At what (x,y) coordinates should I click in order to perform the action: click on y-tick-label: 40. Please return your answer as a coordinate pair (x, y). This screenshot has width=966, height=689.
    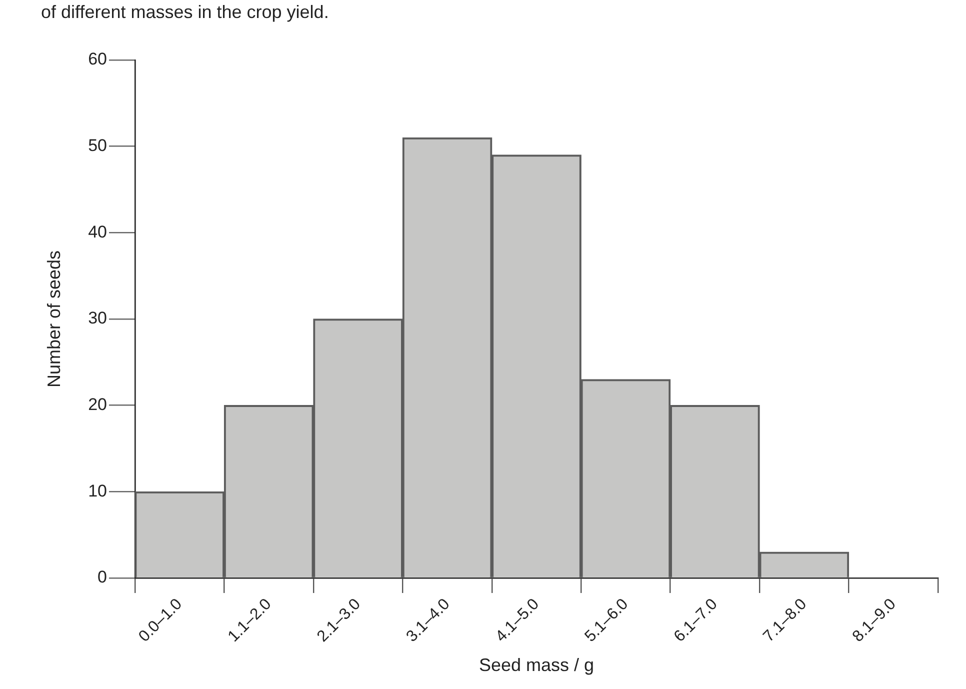
    Looking at the image, I should click on (97, 232).